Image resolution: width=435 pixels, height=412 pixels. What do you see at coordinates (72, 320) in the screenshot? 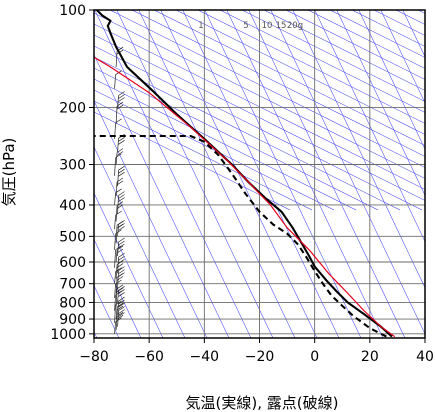
I see `y-tick-label: 900` at bounding box center [72, 320].